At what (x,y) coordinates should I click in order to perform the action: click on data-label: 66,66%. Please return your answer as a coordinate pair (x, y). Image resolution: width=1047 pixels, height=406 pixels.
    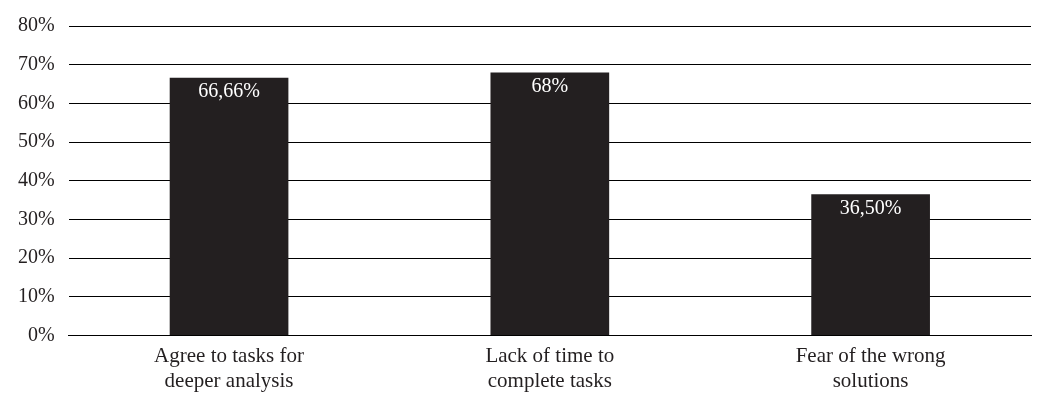
    Looking at the image, I should click on (229, 89).